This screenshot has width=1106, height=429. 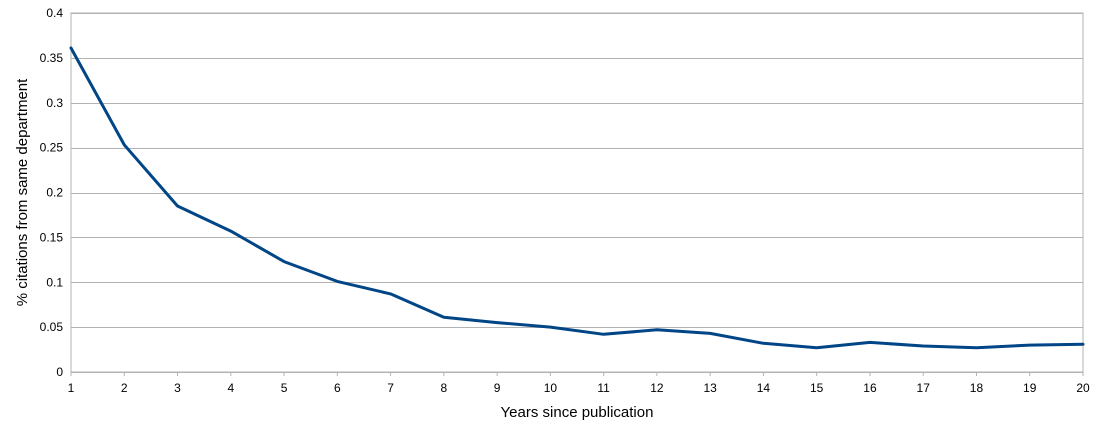 What do you see at coordinates (497, 388) in the screenshot?
I see `x-tick-label: 9` at bounding box center [497, 388].